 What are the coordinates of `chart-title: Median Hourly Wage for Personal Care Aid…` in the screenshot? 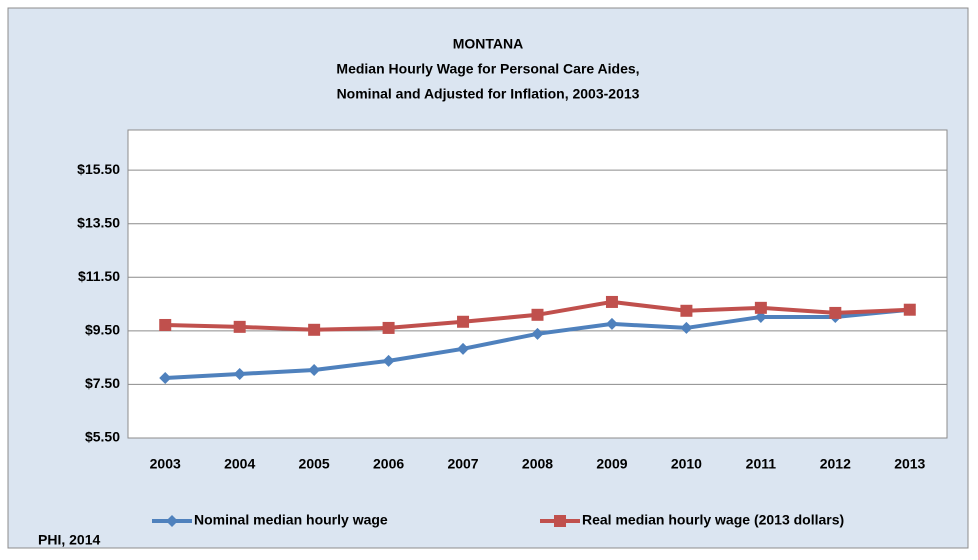 It's located at (487, 69).